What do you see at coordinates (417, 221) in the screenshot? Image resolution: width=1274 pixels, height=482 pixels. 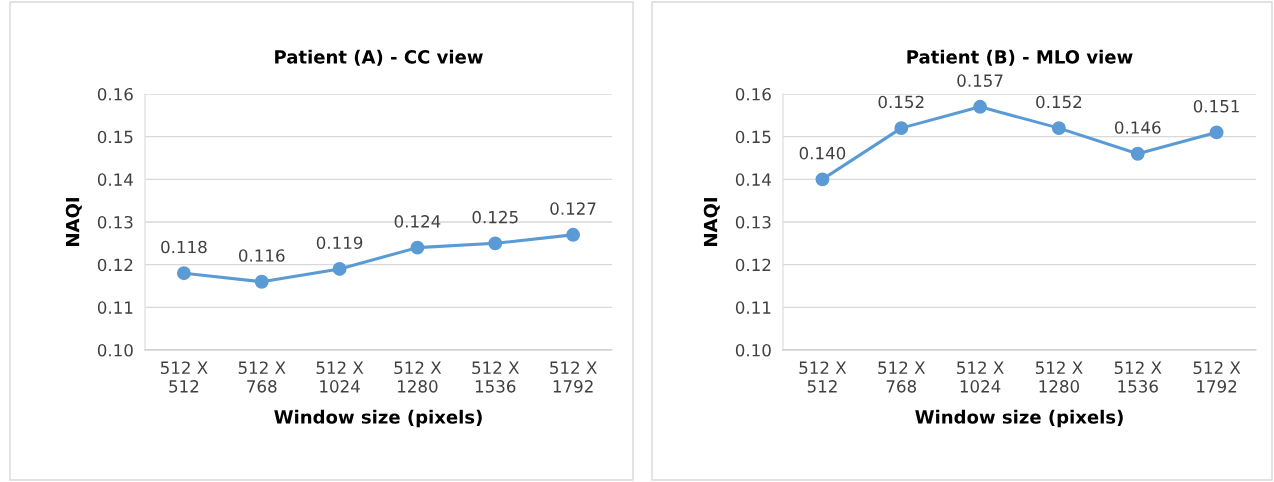 I see `data-label: 0.124` at bounding box center [417, 221].